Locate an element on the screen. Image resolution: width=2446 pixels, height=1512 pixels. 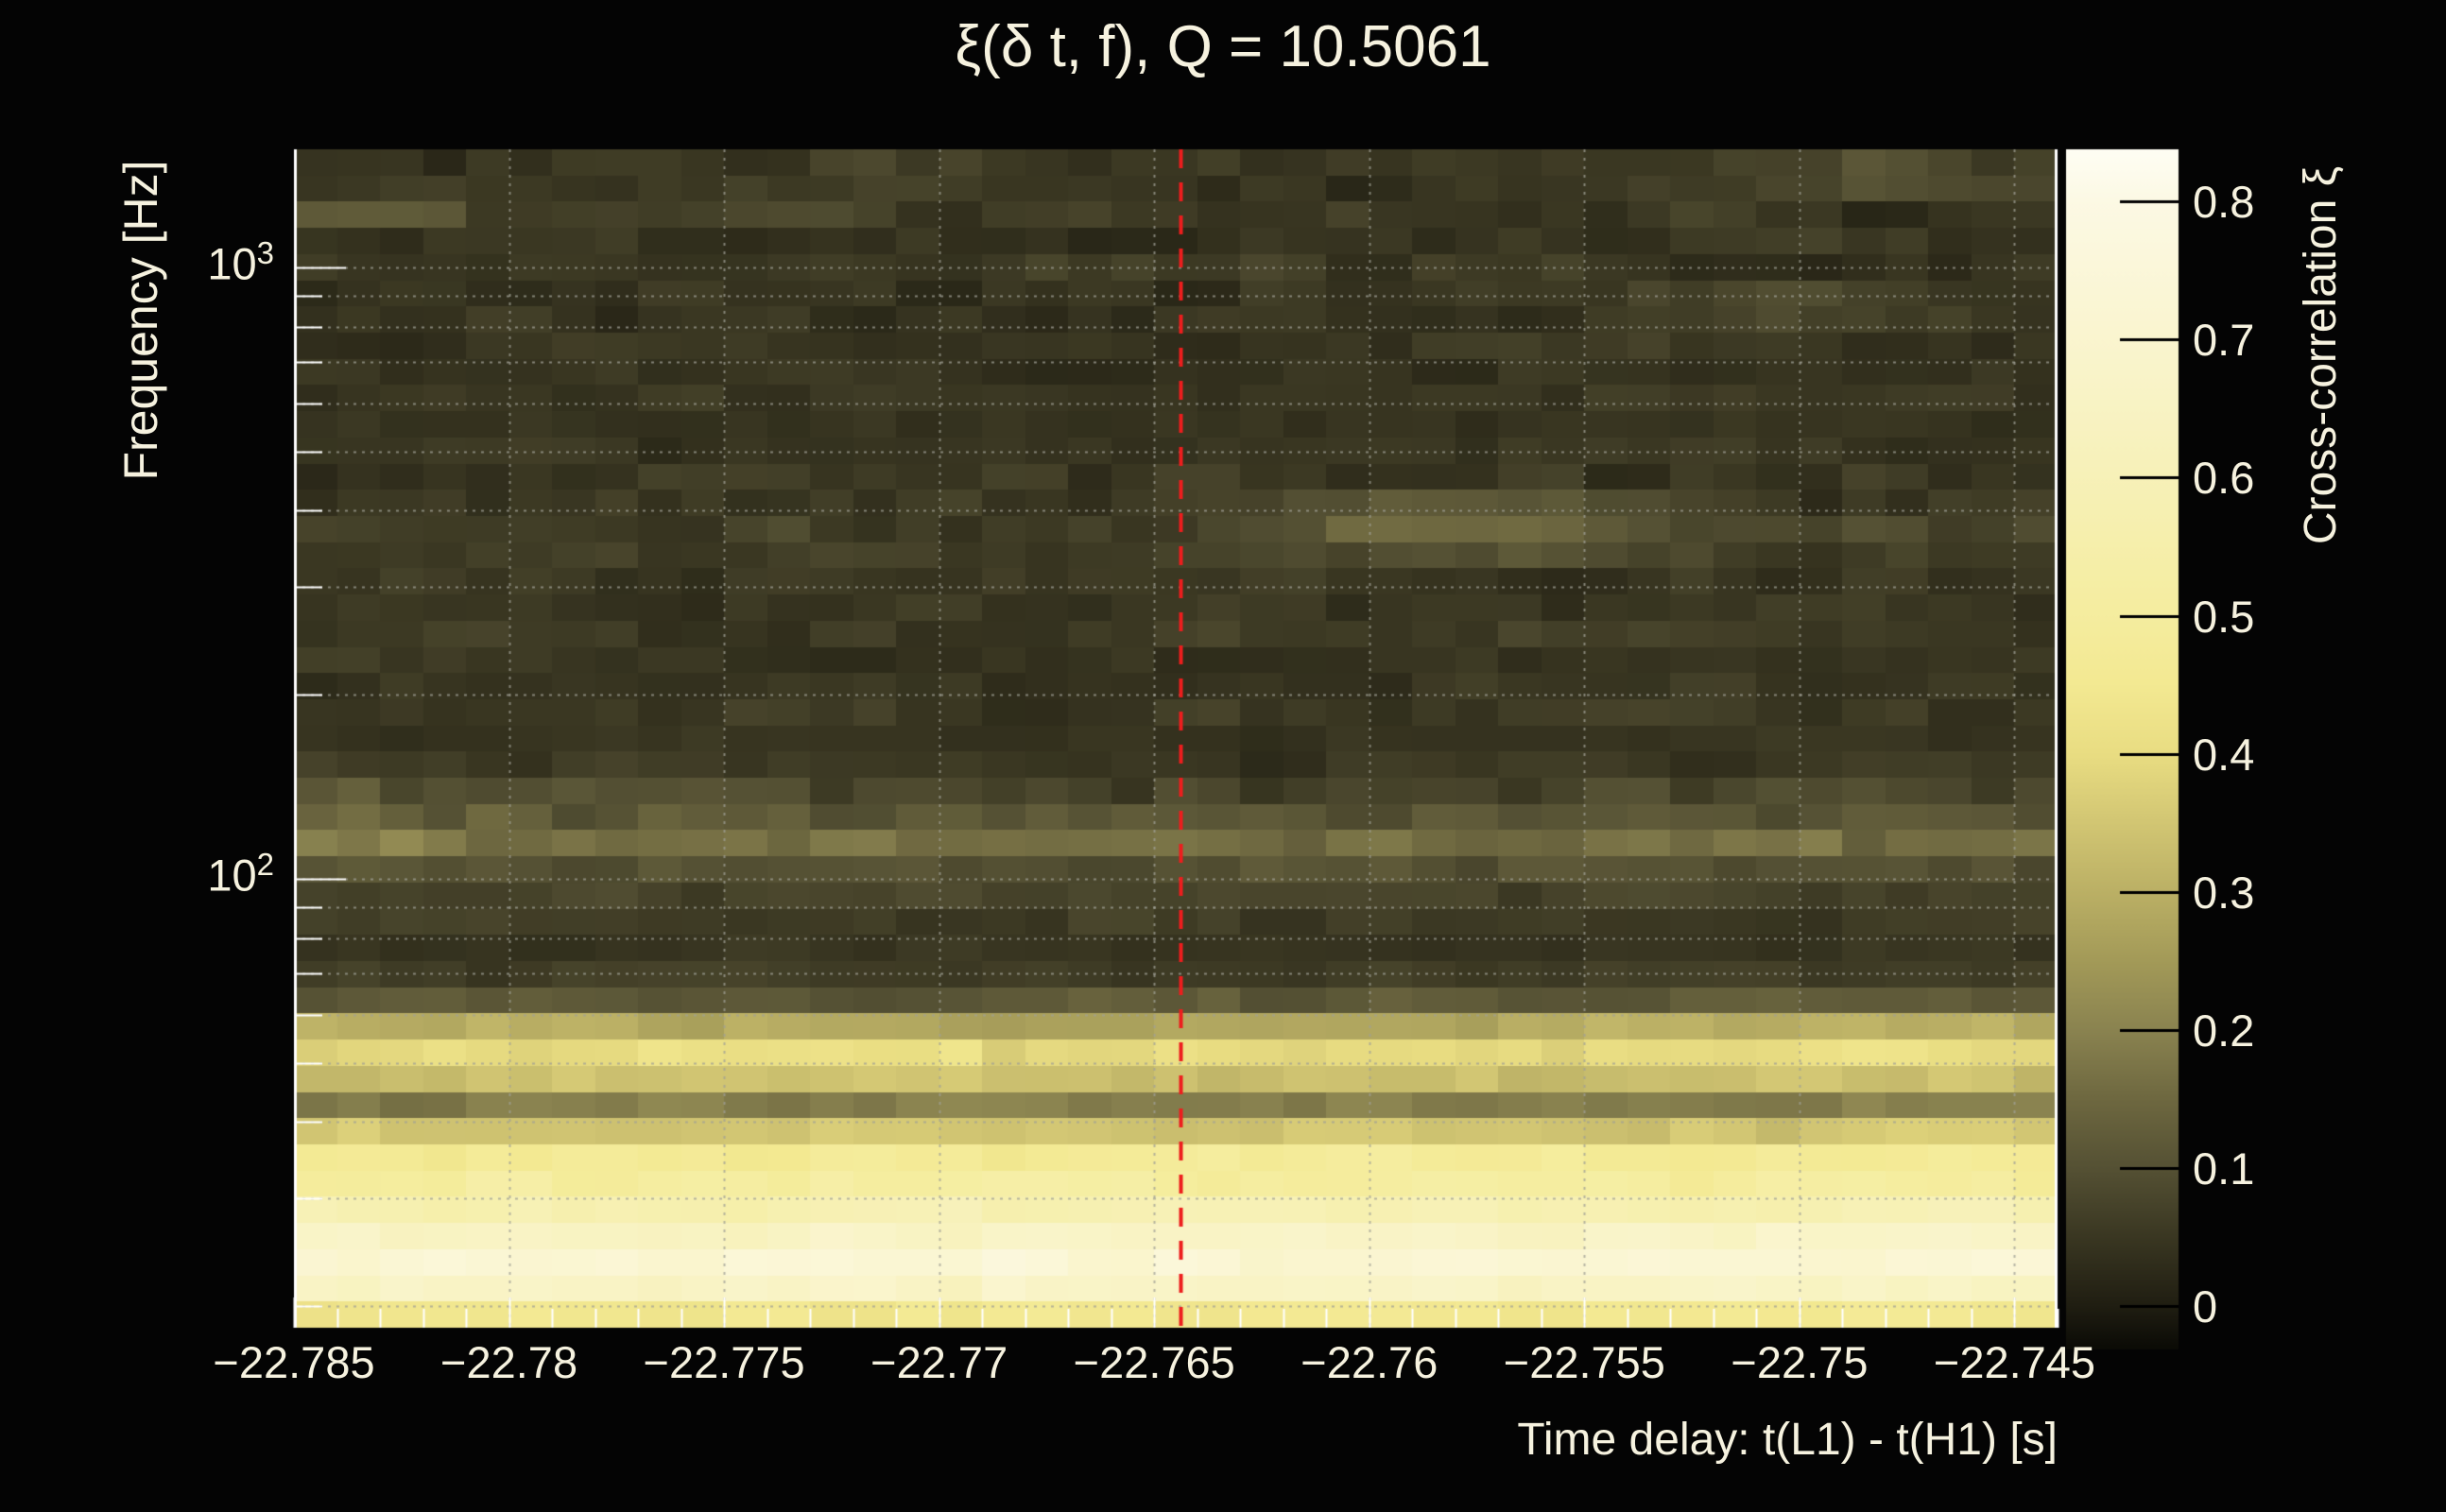
x-tick-label: −22.745 is located at coordinates (2014, 1362).